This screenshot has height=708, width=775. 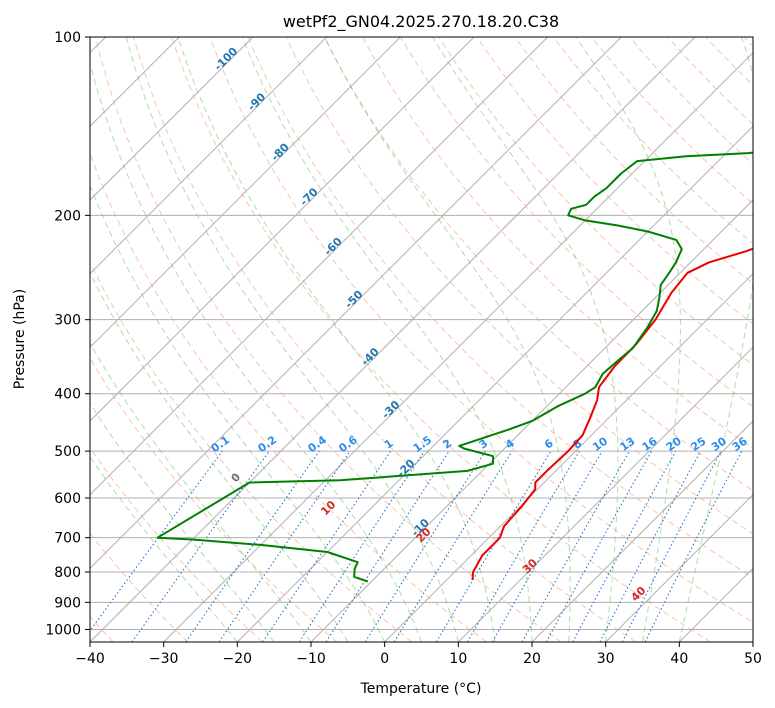 What do you see at coordinates (164, 659) in the screenshot?
I see `x-tick-label: −30` at bounding box center [164, 659].